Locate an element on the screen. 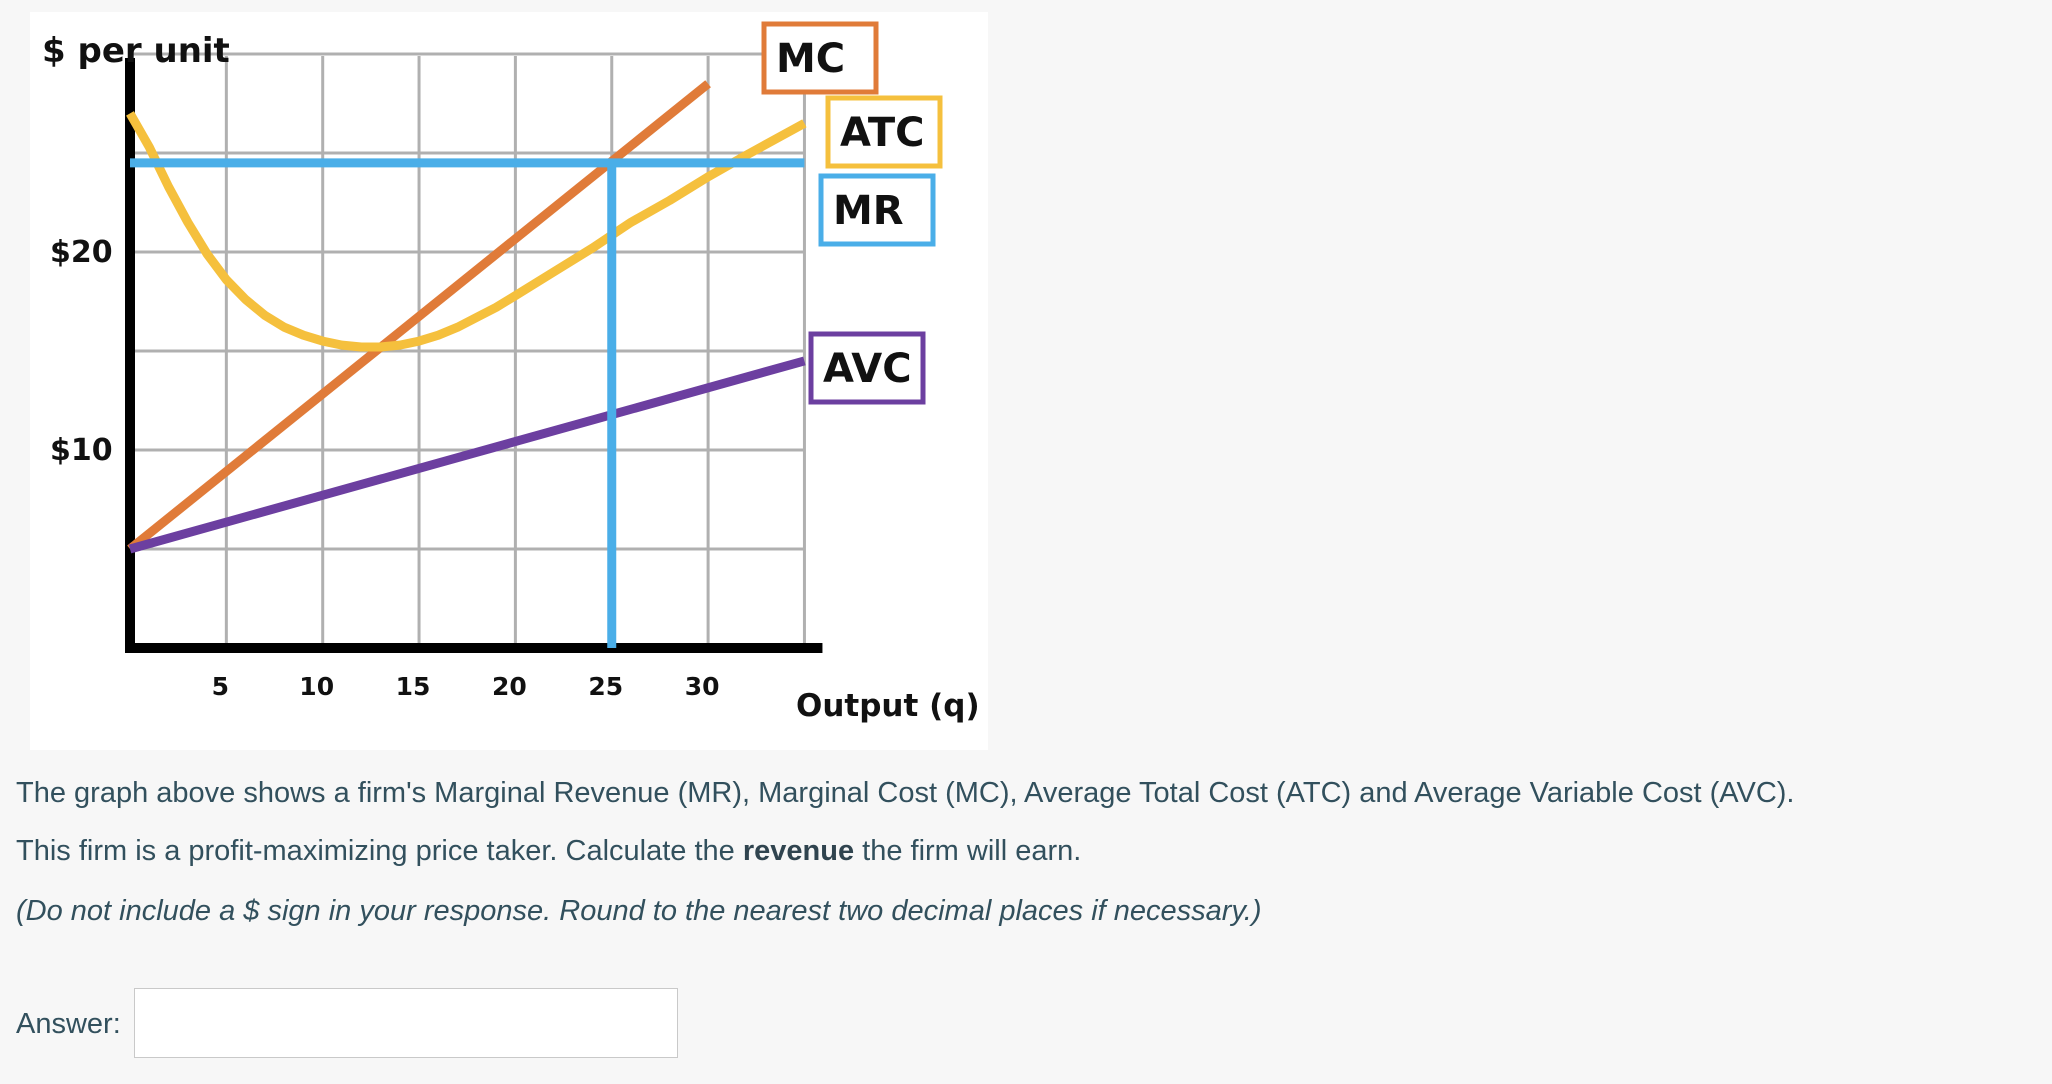  legend-label: ATC is located at coordinates (882, 133).